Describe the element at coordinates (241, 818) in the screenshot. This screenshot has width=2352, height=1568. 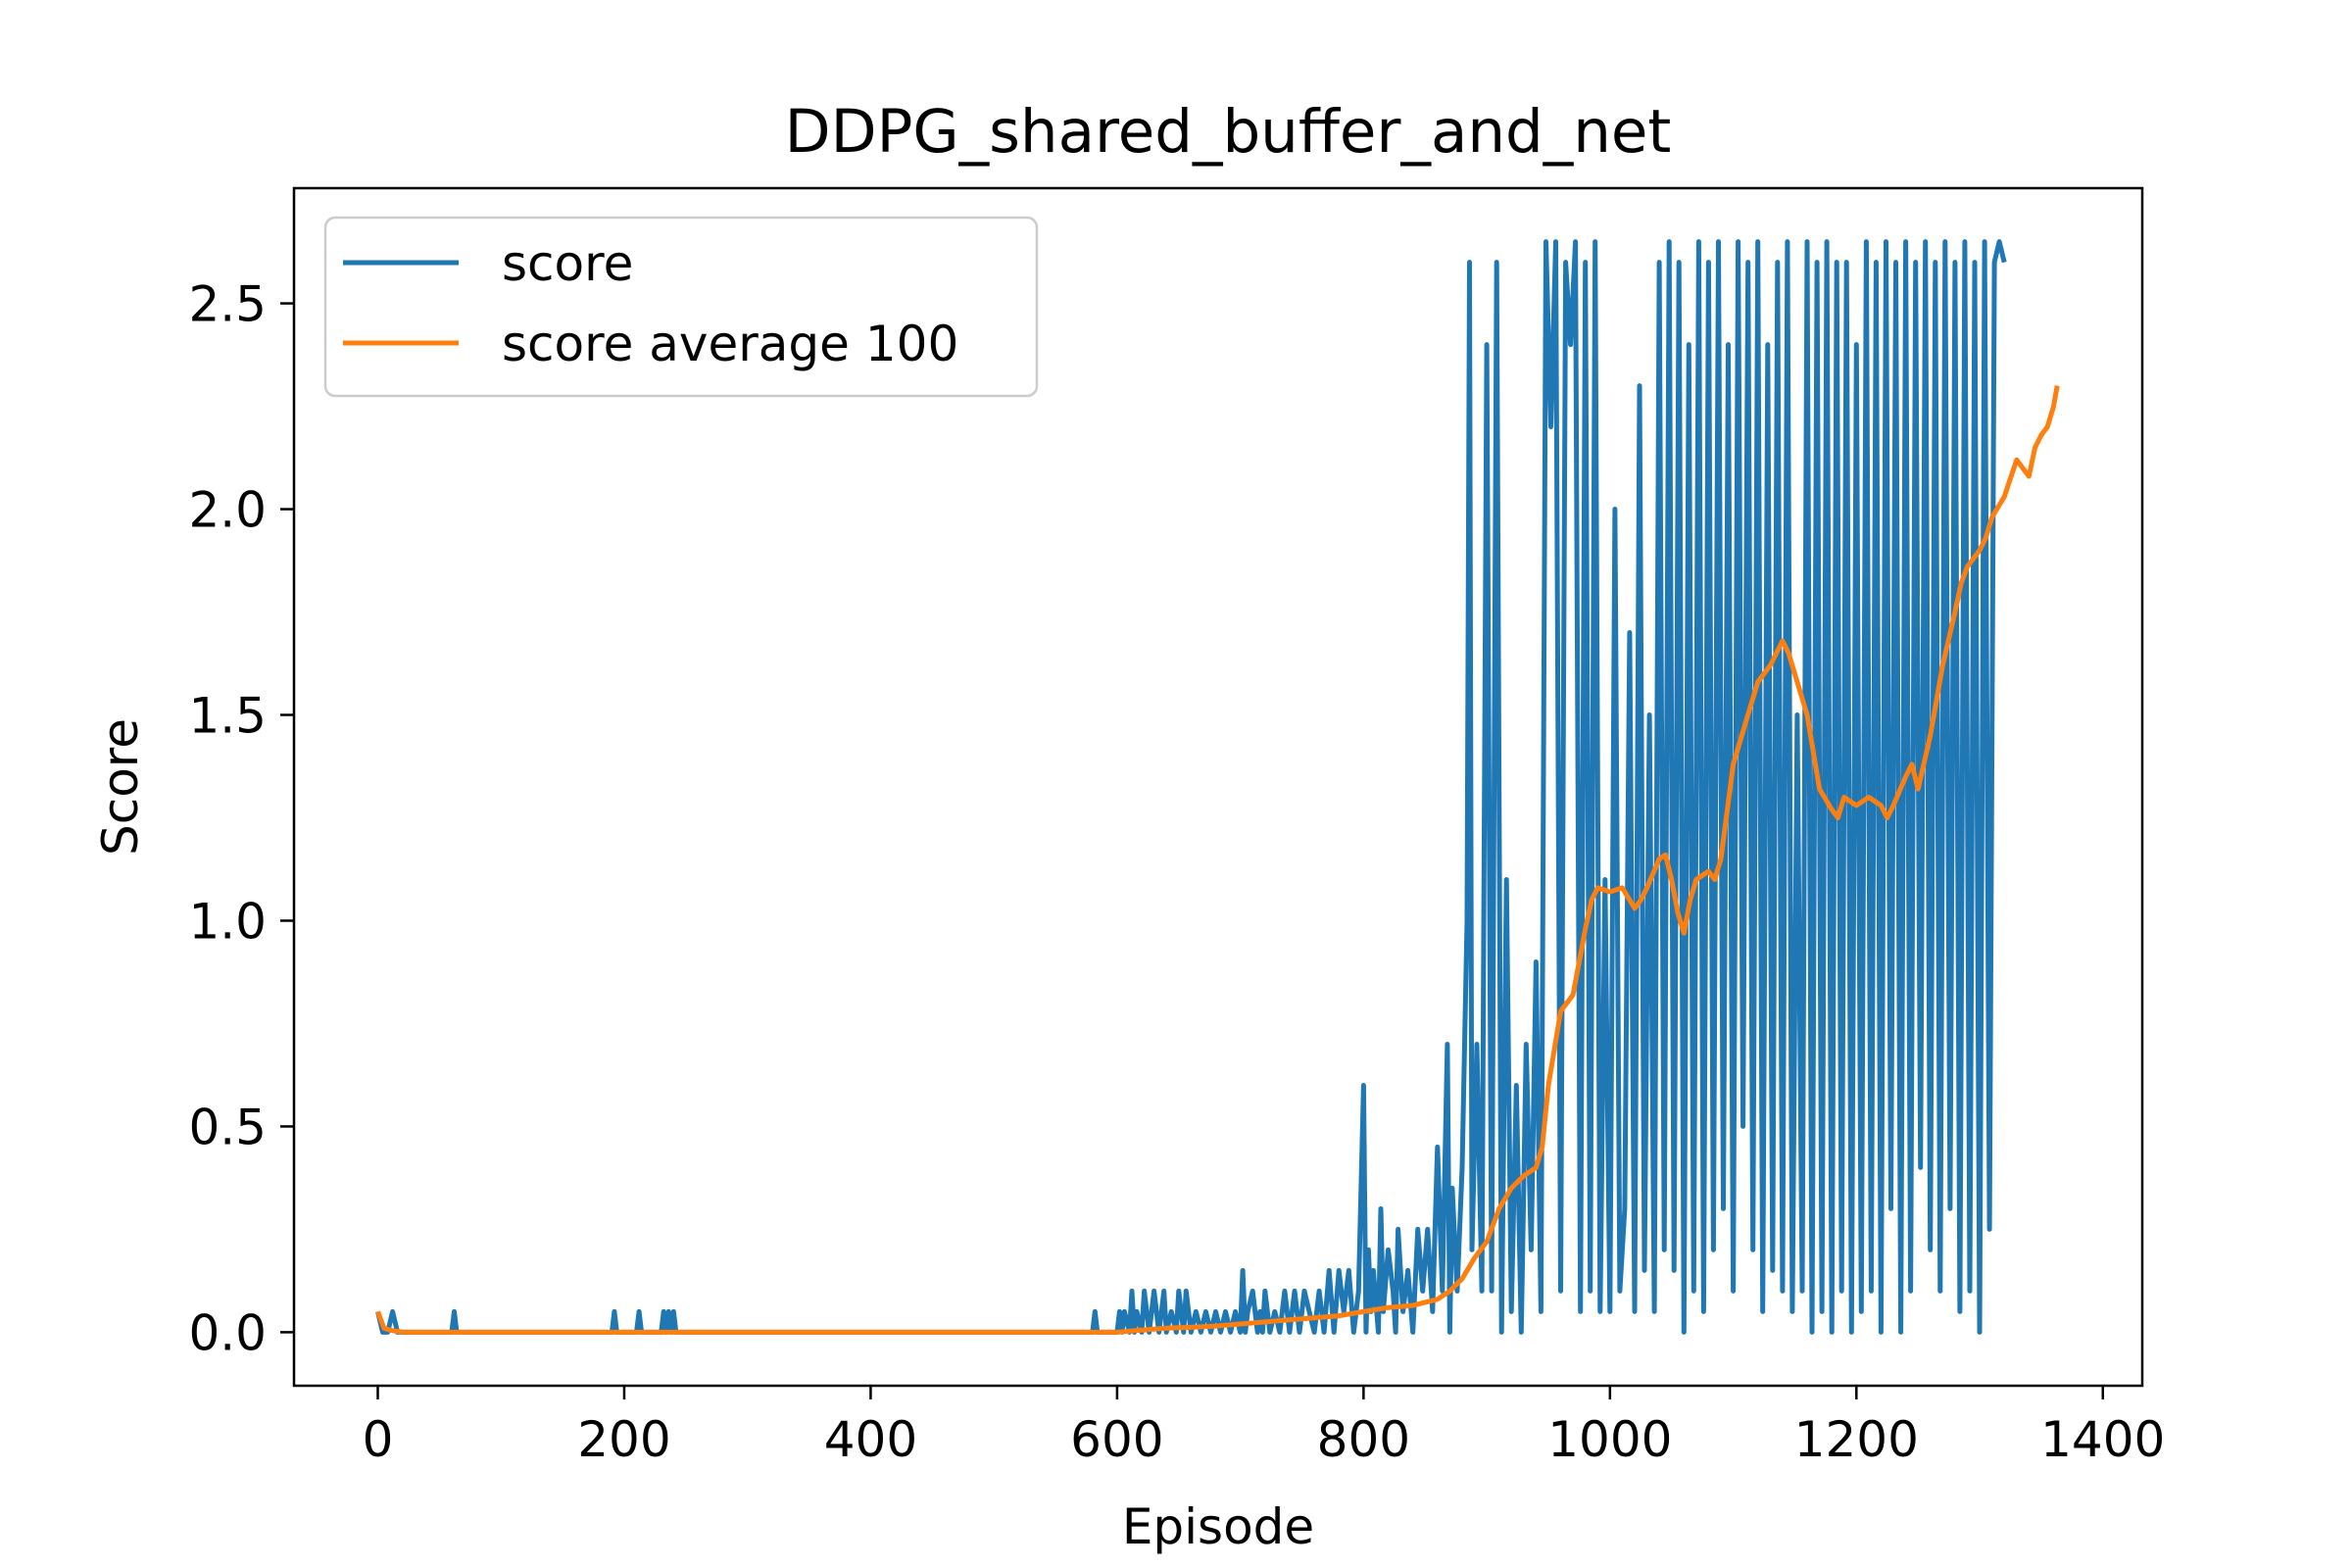
I see `y-axis: 0.0 0.5 1.0 1.5 2.0 2.5` at that location.